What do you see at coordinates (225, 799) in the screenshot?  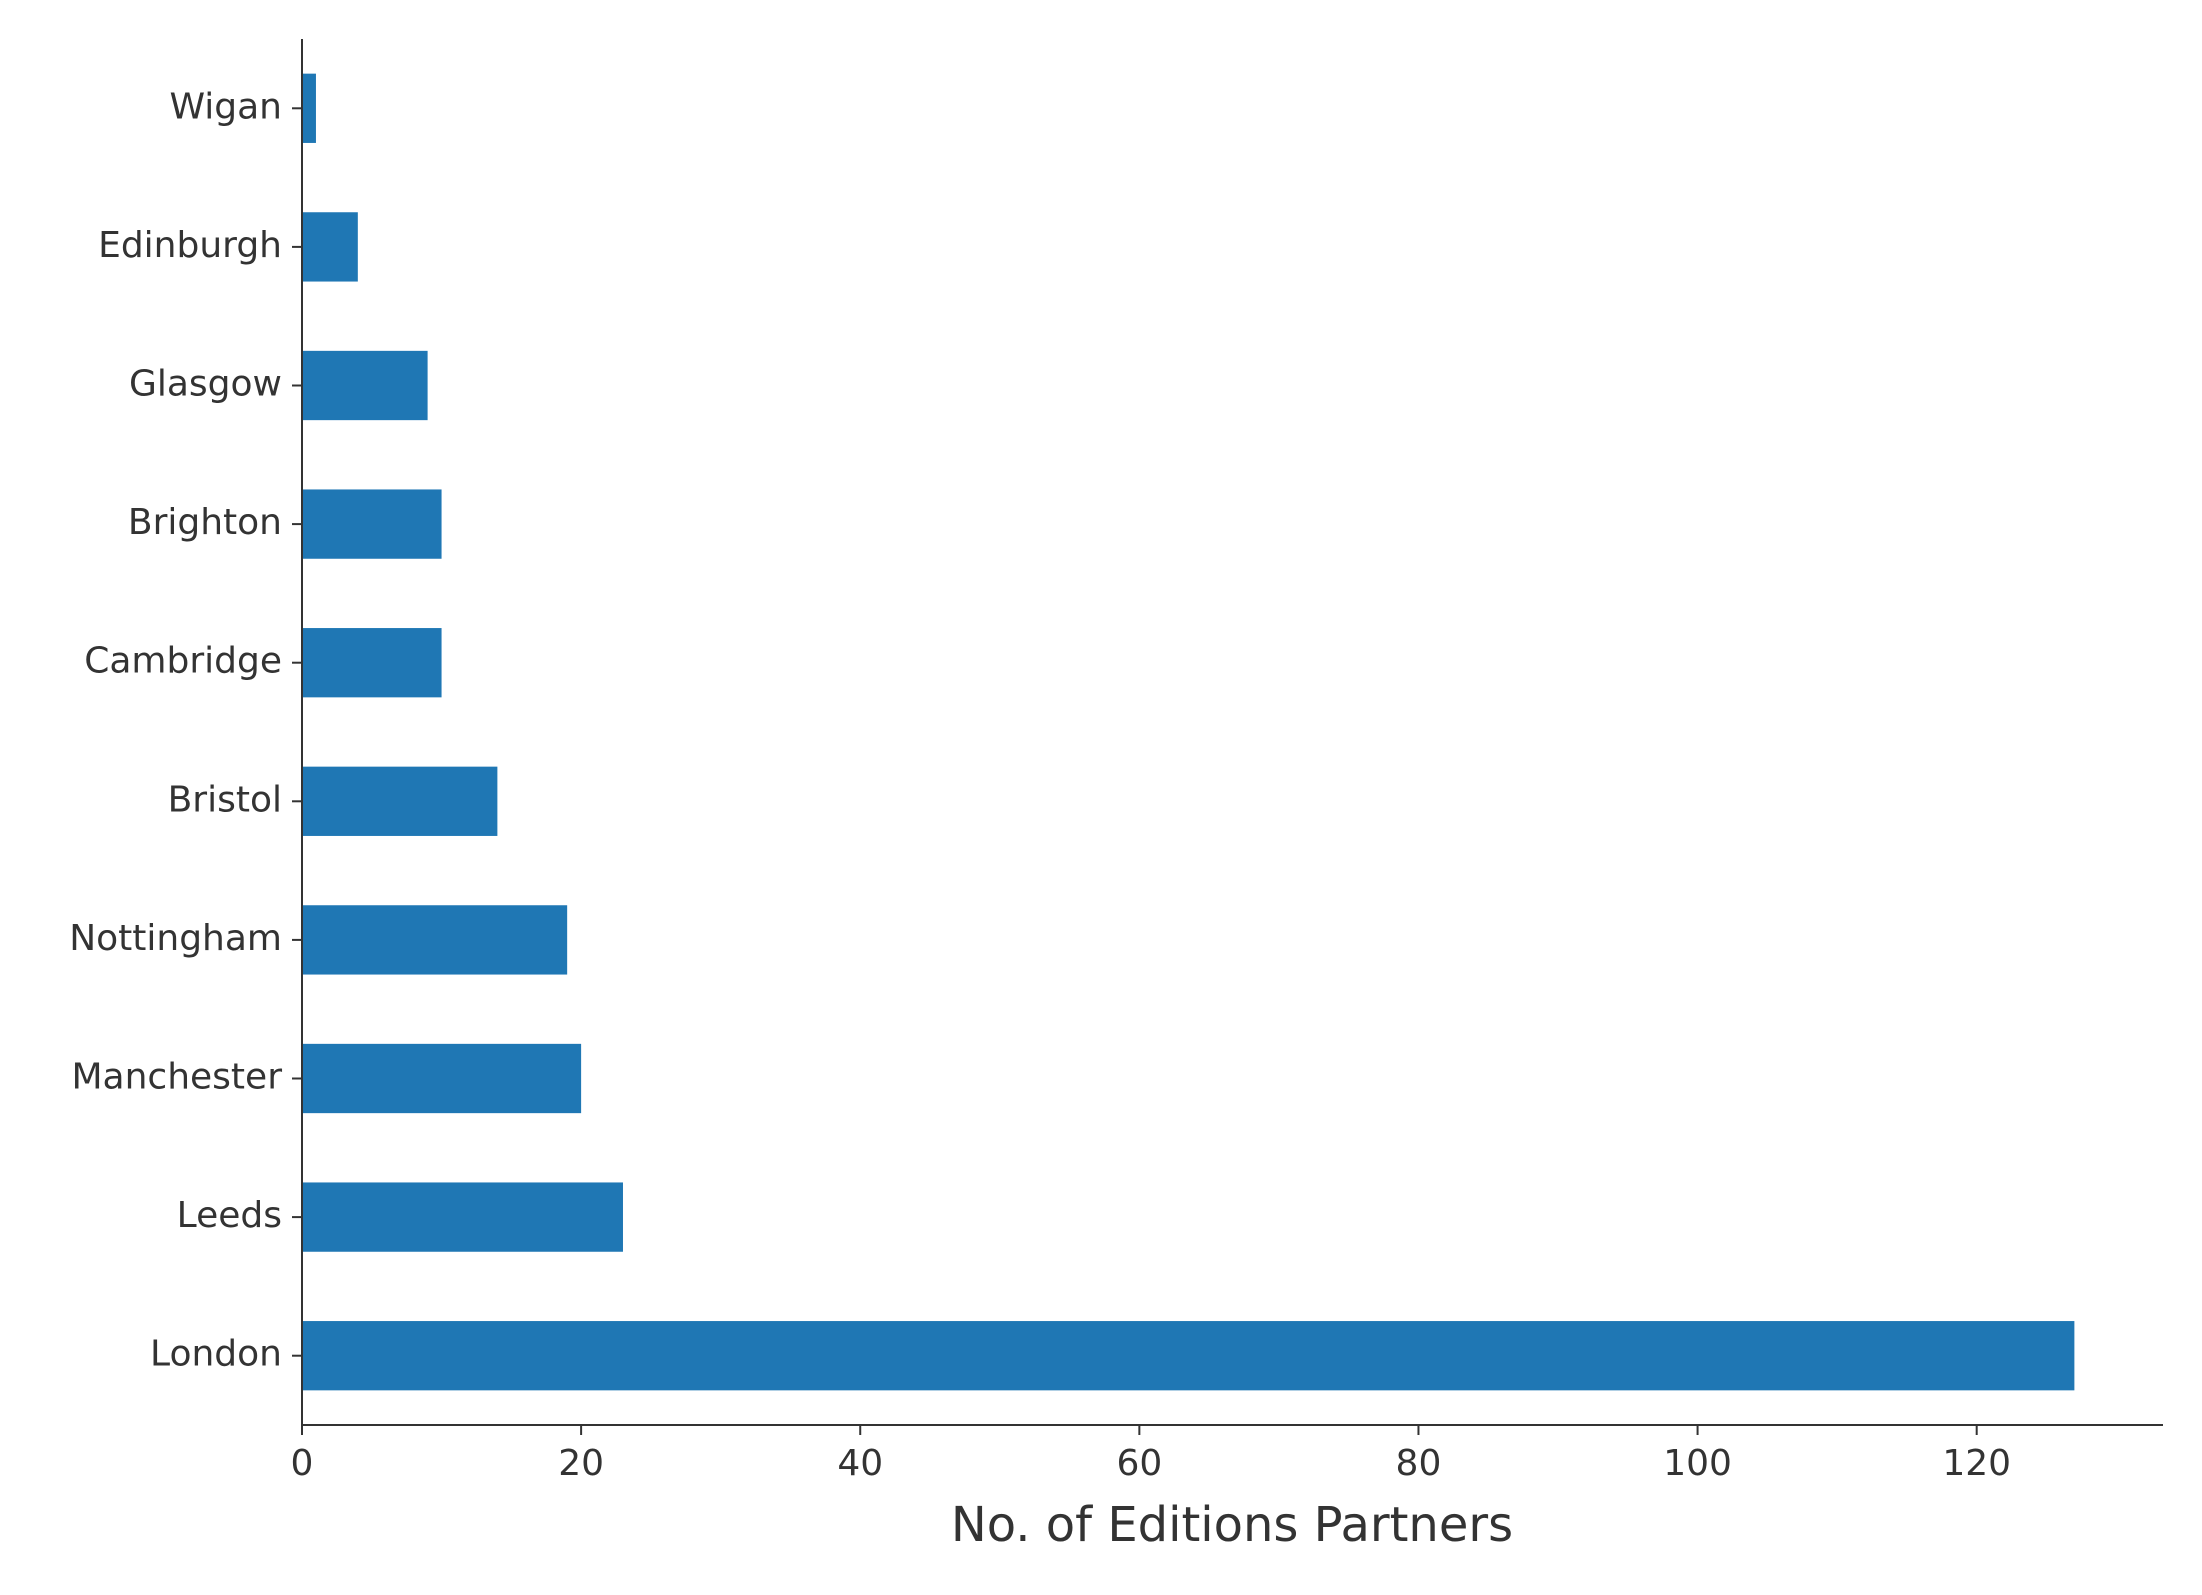 I see `y-tick-label: Bristol` at bounding box center [225, 799].